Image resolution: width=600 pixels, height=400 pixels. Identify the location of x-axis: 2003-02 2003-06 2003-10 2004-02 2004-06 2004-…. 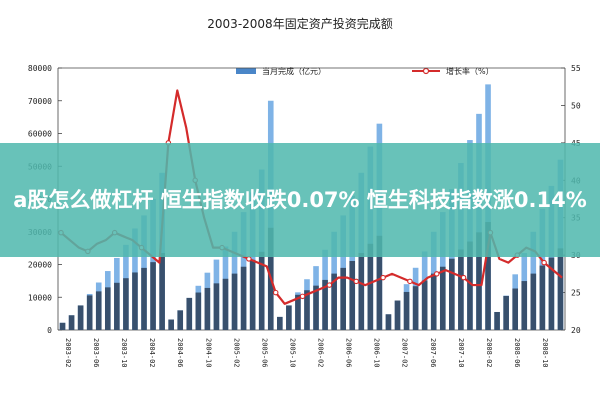
(306, 353).